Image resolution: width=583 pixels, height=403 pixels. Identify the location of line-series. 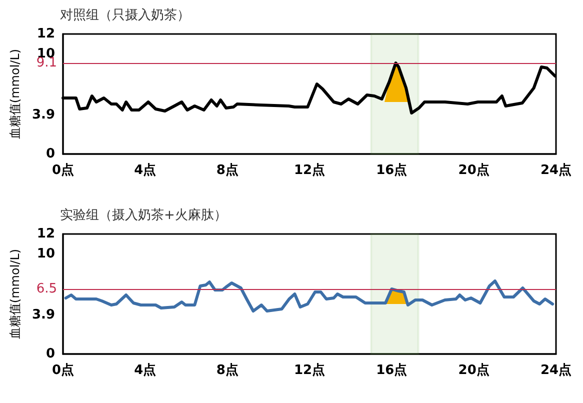
(309, 296).